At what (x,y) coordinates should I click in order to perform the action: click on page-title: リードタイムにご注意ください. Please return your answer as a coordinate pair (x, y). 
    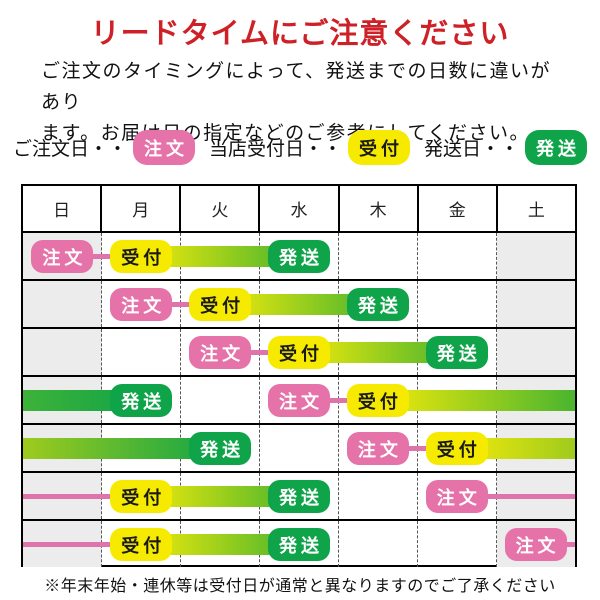
    Looking at the image, I should click on (300, 34).